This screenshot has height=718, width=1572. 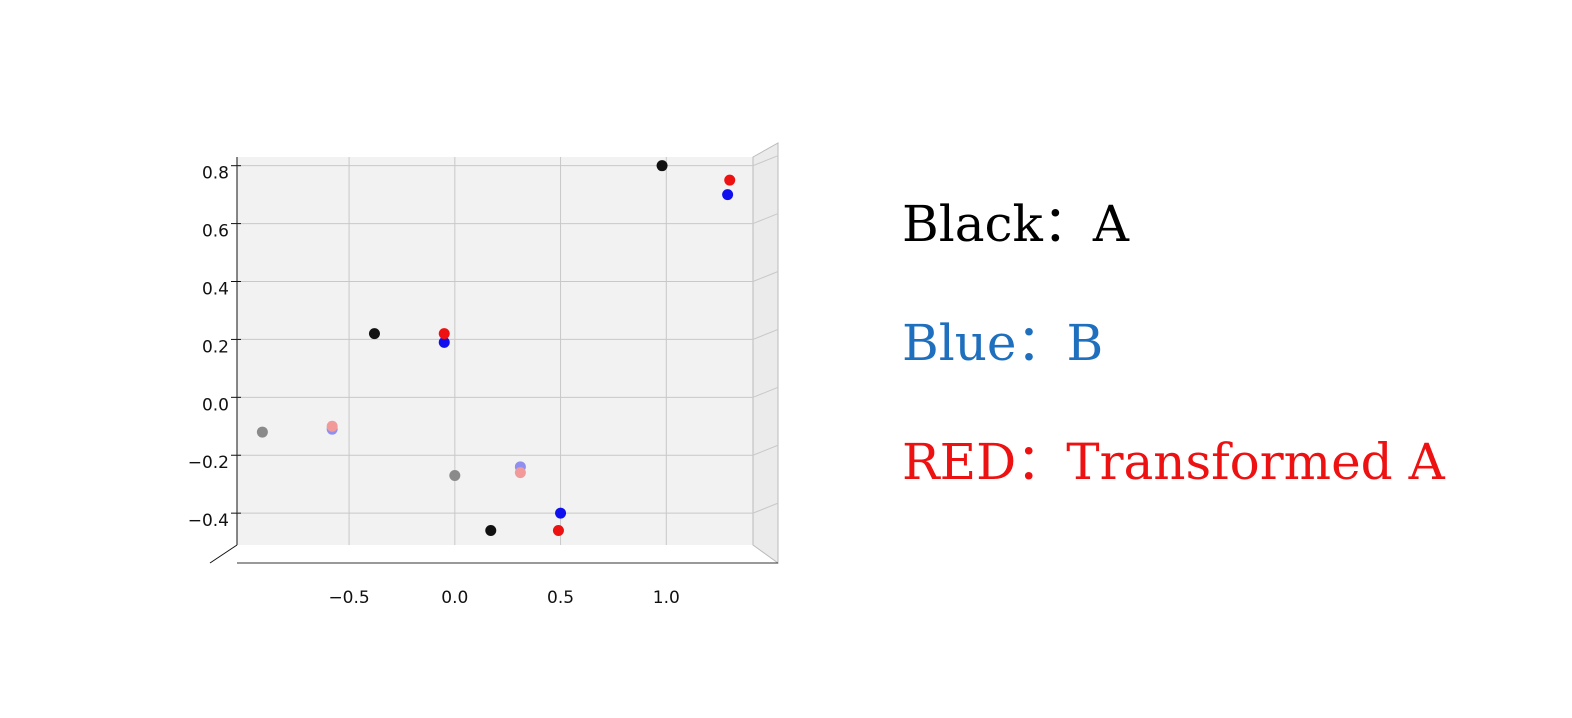 I want to click on side-pane, so click(x=765, y=353).